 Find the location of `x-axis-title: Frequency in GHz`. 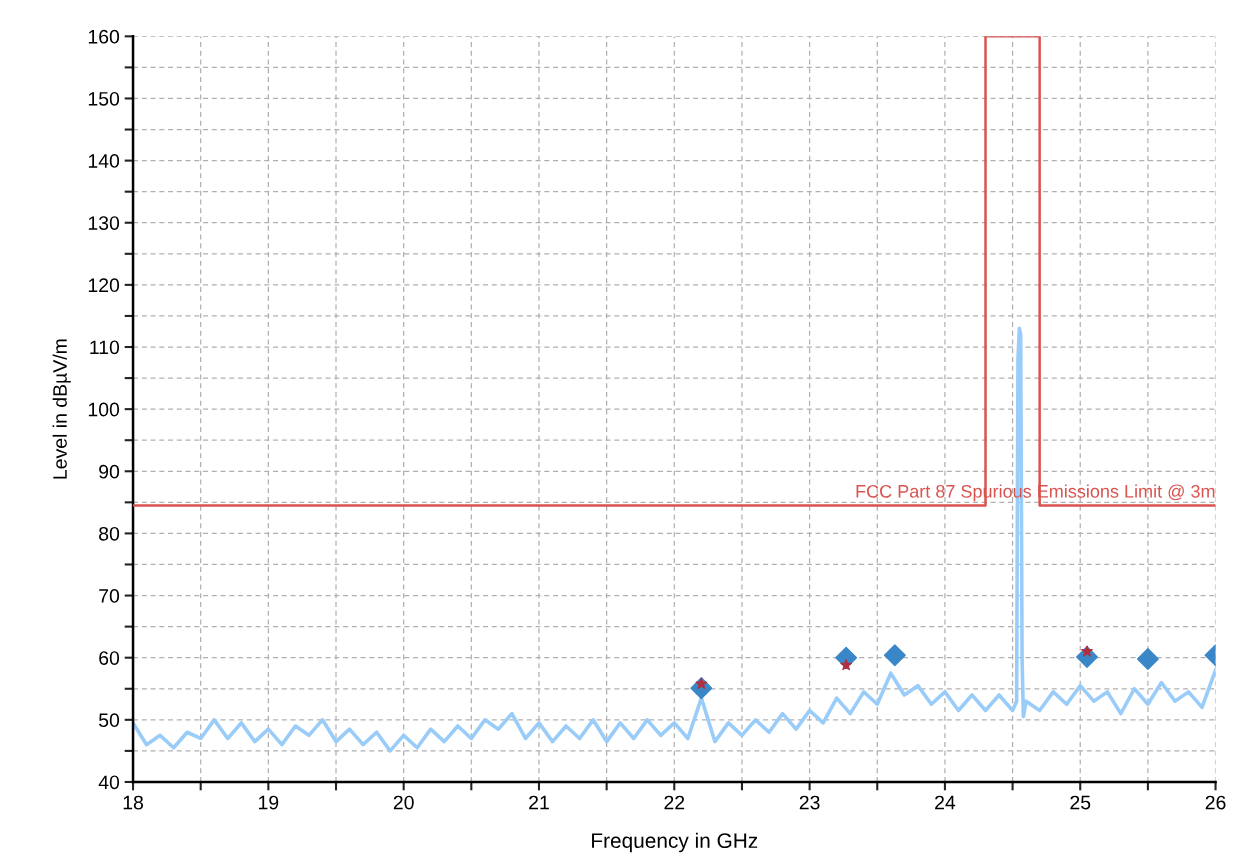

x-axis-title: Frequency in GHz is located at coordinates (675, 842).